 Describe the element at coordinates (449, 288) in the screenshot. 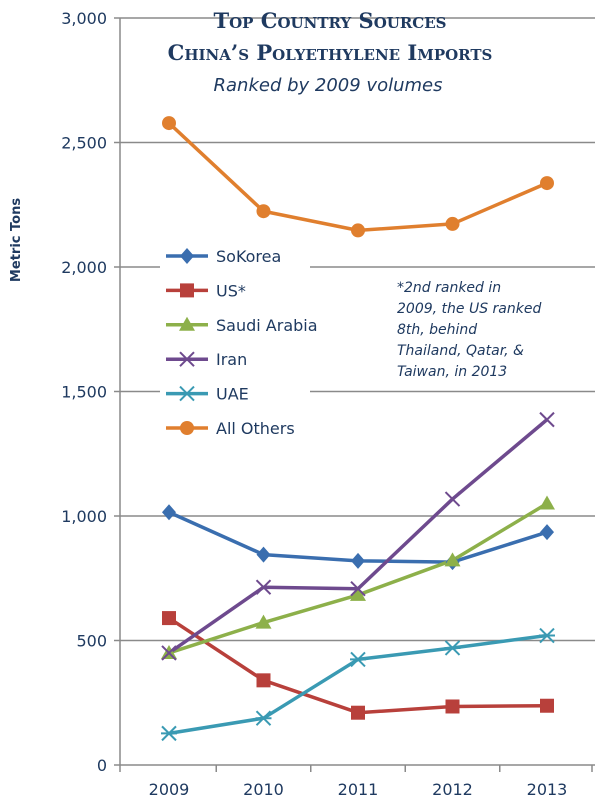

I see `note-line-1: *2nd ranked in` at that location.